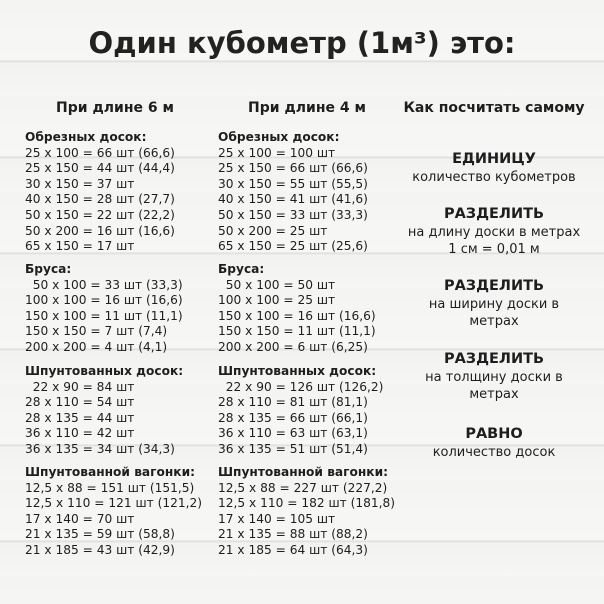  What do you see at coordinates (494, 159) in the screenshot?
I see `step-keyword: ЕДИНИЦУ` at bounding box center [494, 159].